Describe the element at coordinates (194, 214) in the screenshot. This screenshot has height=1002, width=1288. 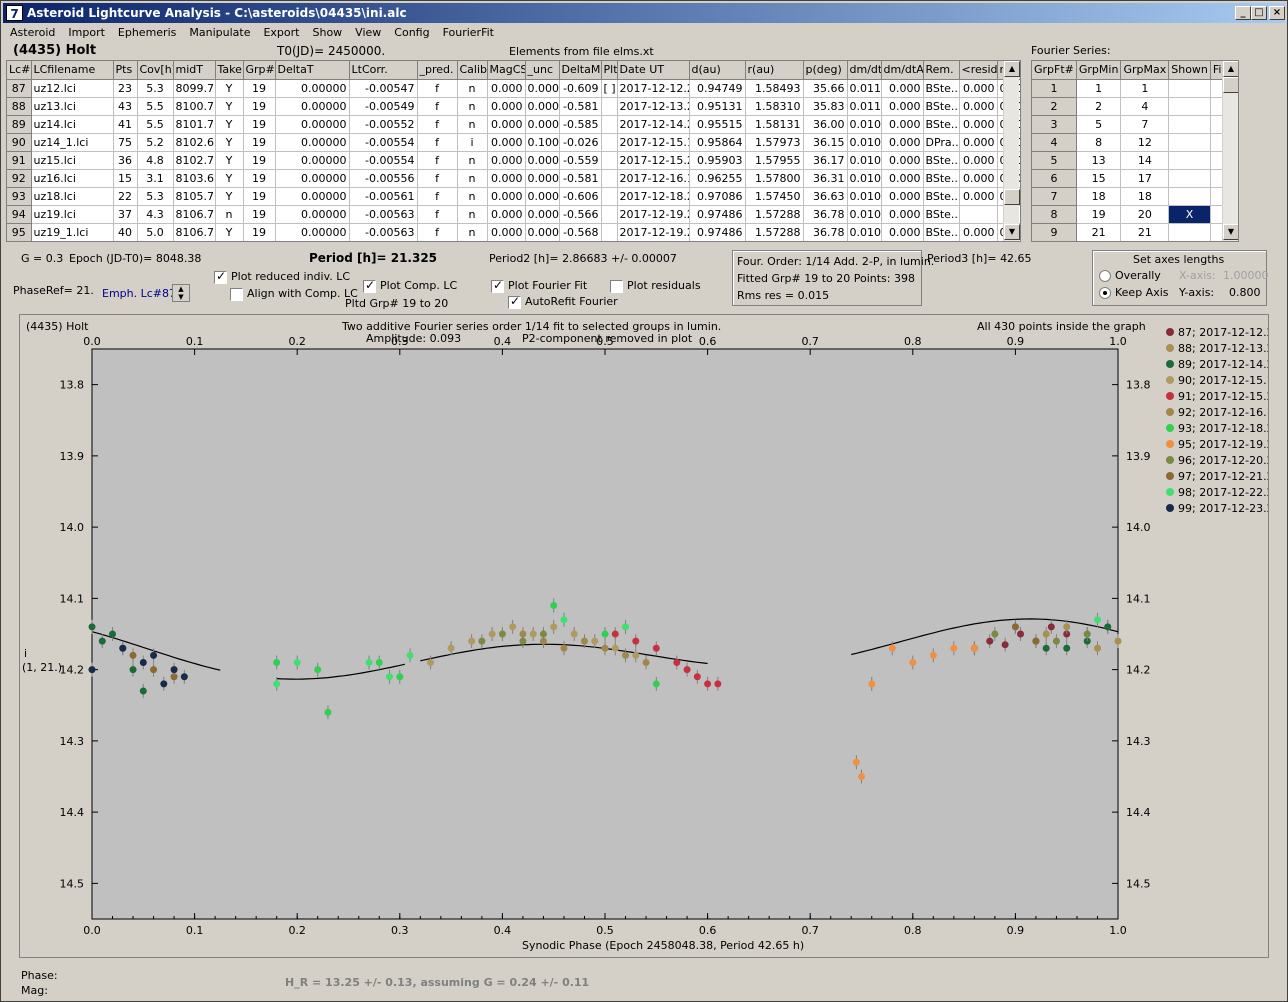
I see `table-cell: 8106.7` at that location.